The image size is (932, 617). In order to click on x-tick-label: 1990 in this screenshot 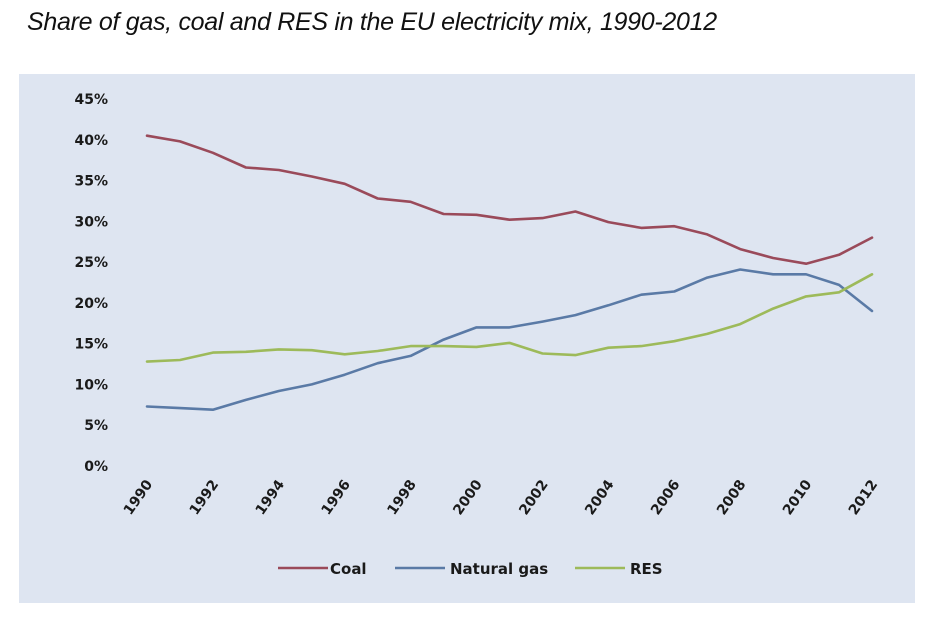, I will do `click(139, 497)`.